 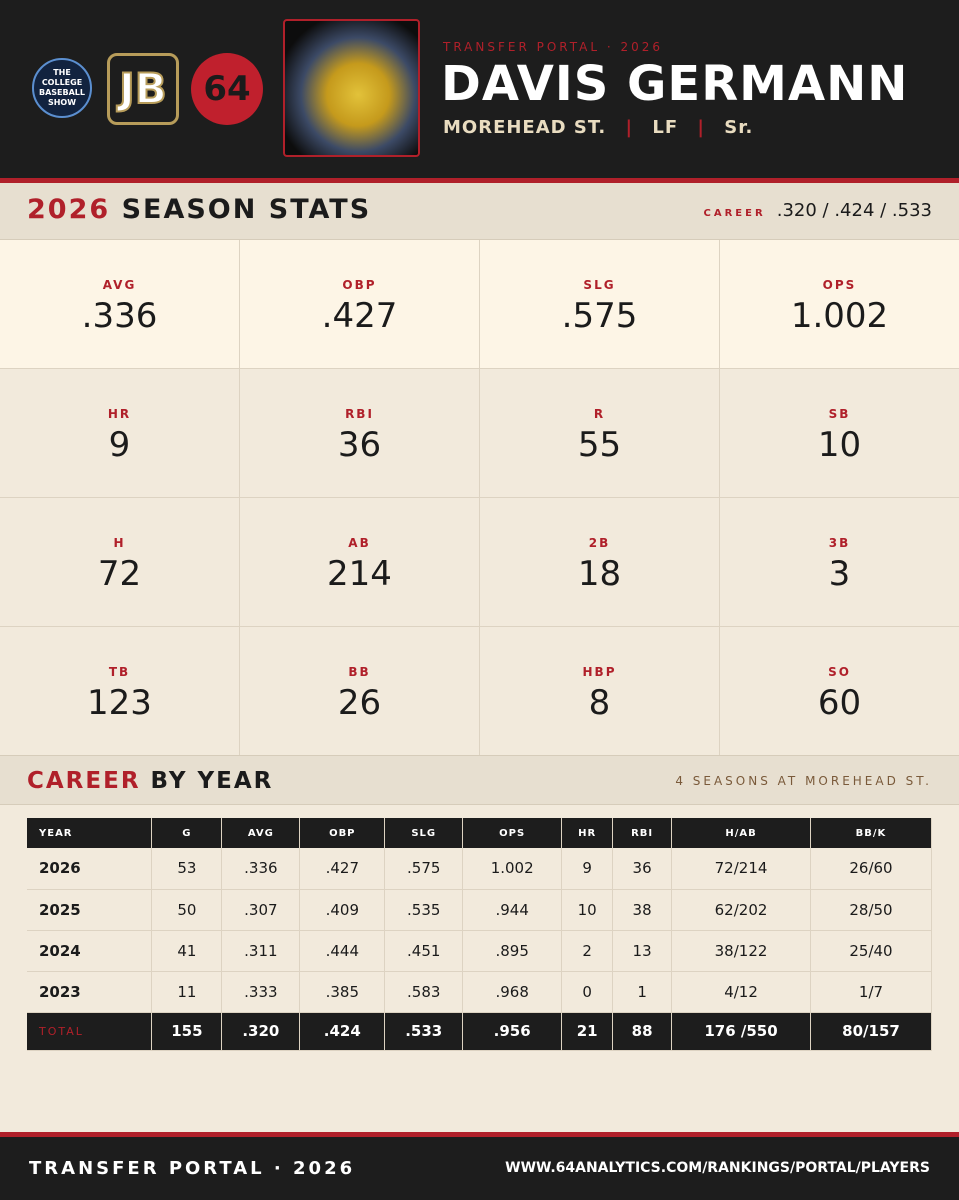 What do you see at coordinates (424, 869) in the screenshot?
I see `table-cell: .575` at bounding box center [424, 869].